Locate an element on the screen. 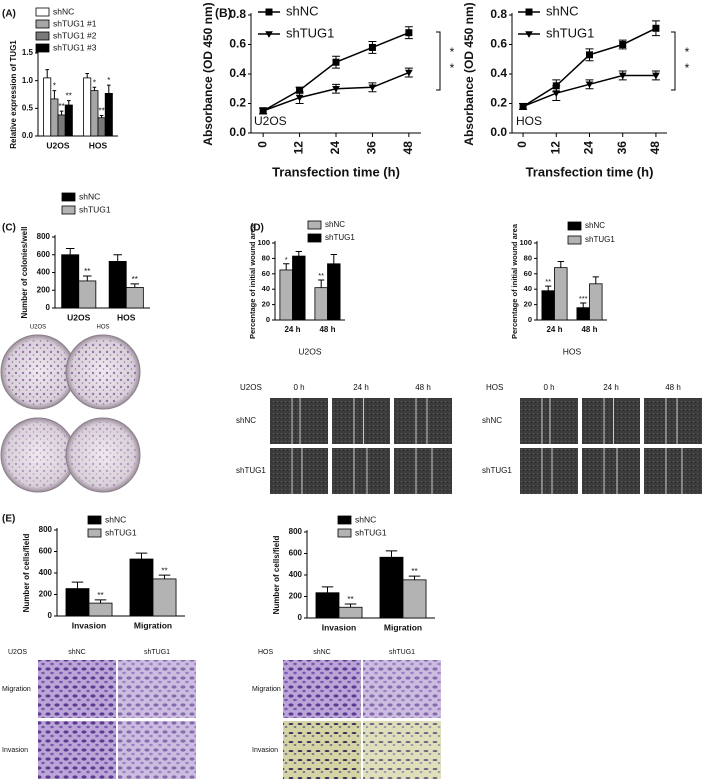  panel-label: (A) is located at coordinates (9, 14).